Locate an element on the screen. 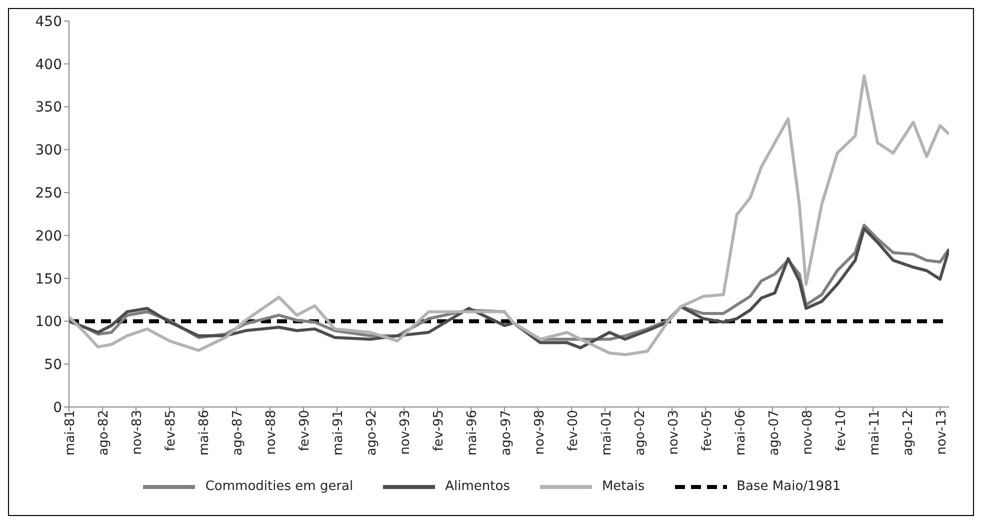  y-tick-label: 350 is located at coordinates (48, 108).